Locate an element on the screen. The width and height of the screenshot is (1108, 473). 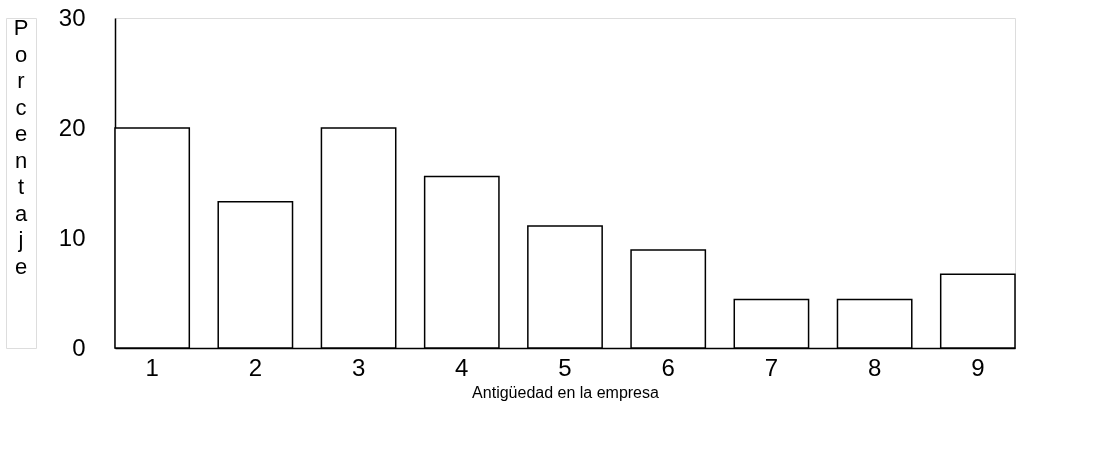
x-tick-label: 4 is located at coordinates (462, 367).